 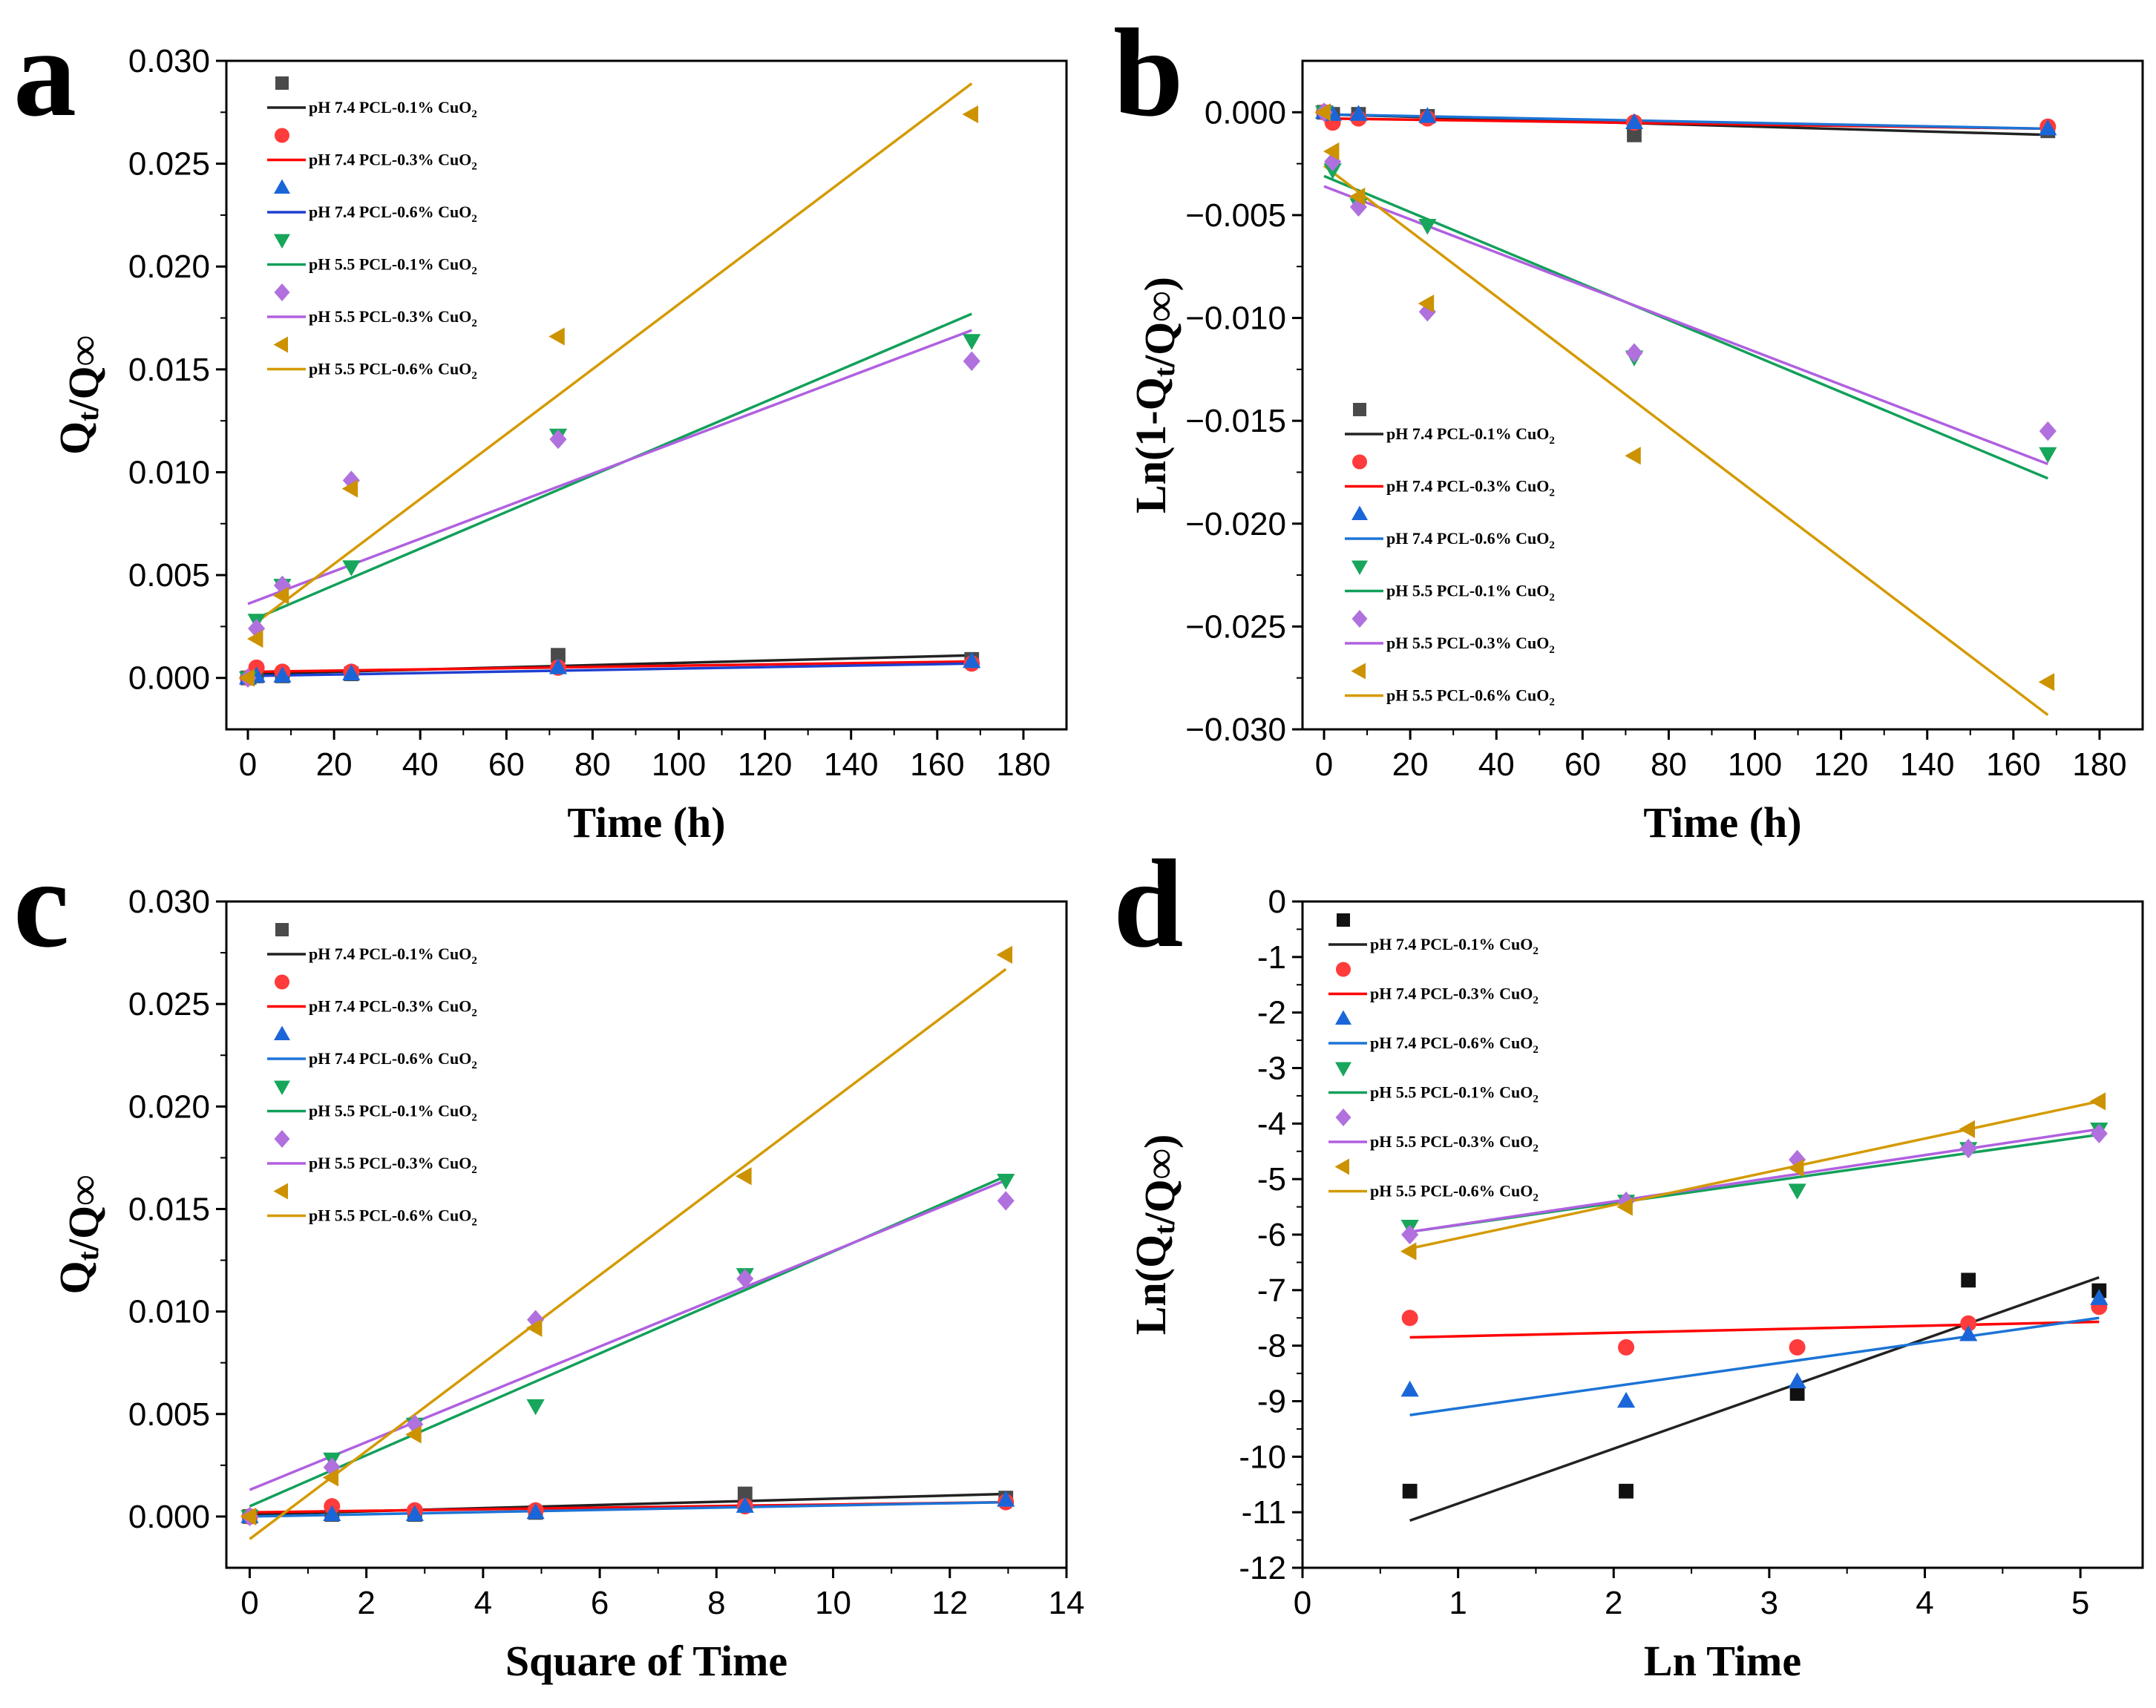 What do you see at coordinates (1271, 1124) in the screenshot?
I see `y-tick-label: -4` at bounding box center [1271, 1124].